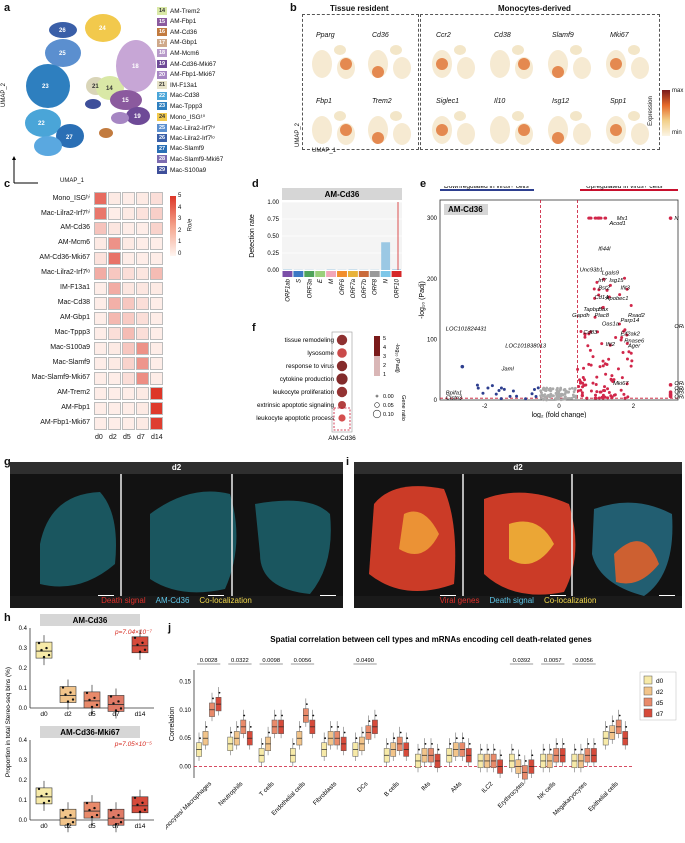 The width and height of the screenshot is (685, 843). Describe the element at coordinates (23, 629) in the screenshot. I see `y-tick-label: 0.4` at that location.